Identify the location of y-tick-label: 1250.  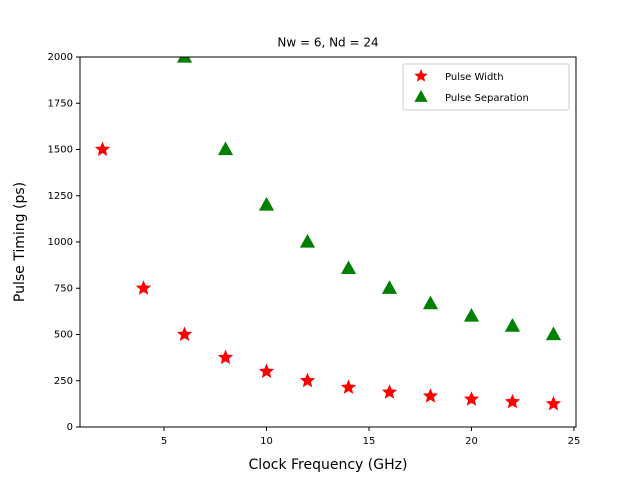
(60, 196).